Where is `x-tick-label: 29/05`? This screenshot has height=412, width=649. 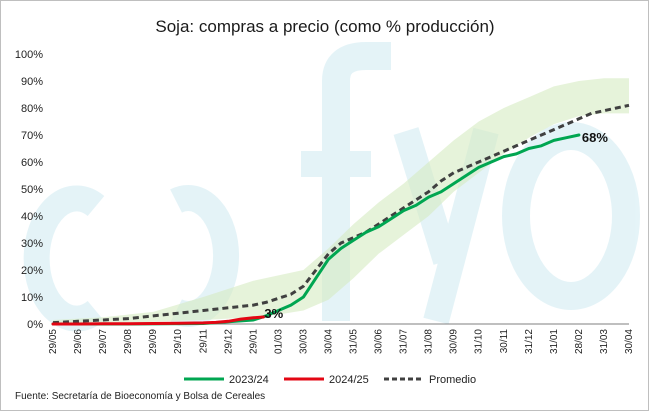
x-tick-label: 29/05 is located at coordinates (53, 341).